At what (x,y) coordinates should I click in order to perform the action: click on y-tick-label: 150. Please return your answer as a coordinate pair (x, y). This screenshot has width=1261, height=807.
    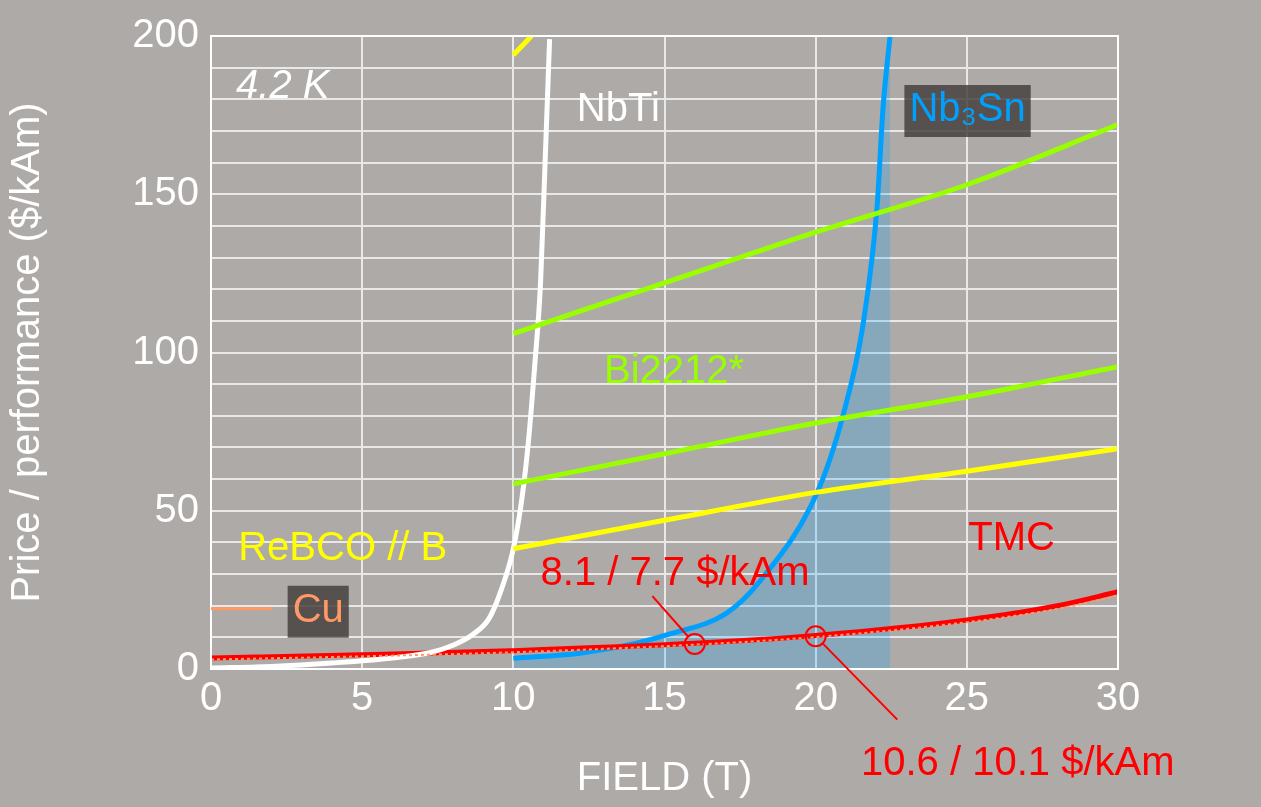
    Looking at the image, I should click on (165, 191).